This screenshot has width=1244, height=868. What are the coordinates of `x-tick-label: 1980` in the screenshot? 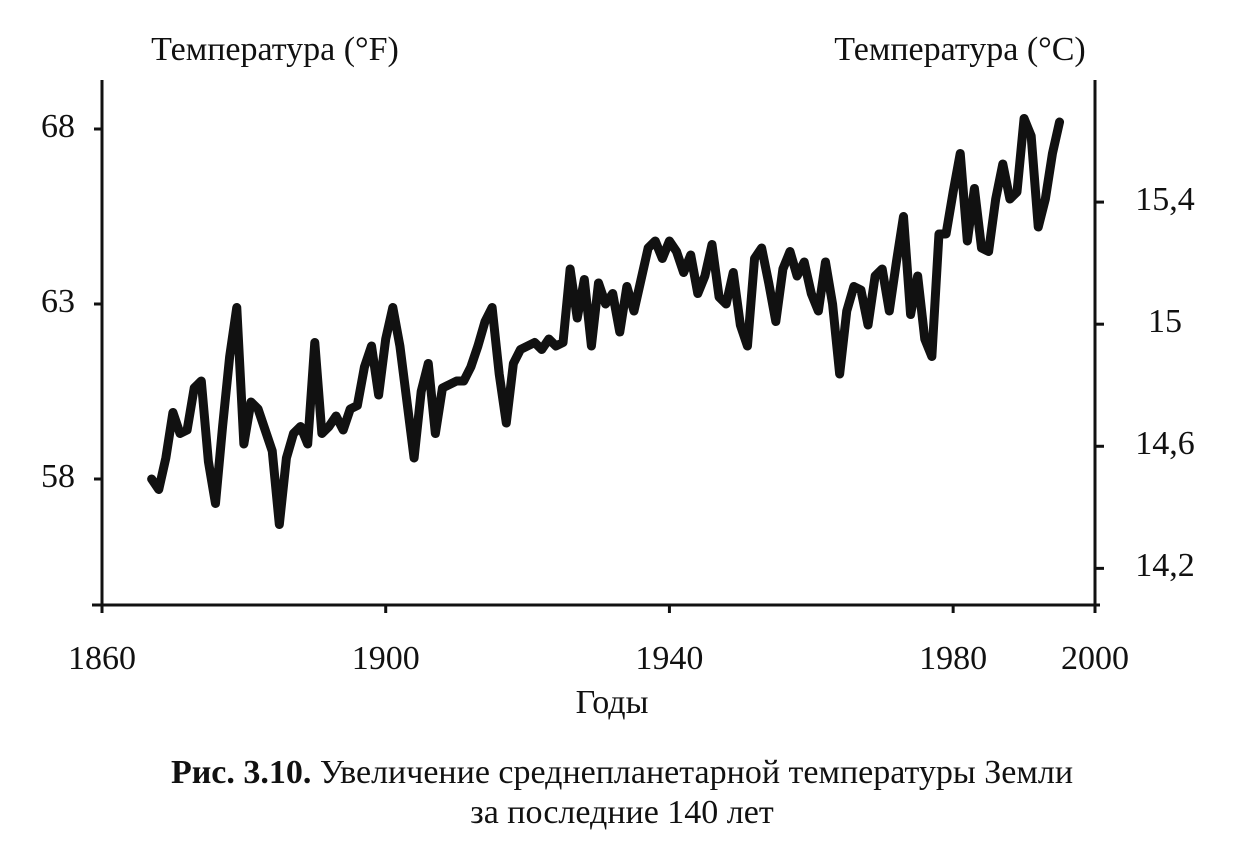 It's located at (953, 658).